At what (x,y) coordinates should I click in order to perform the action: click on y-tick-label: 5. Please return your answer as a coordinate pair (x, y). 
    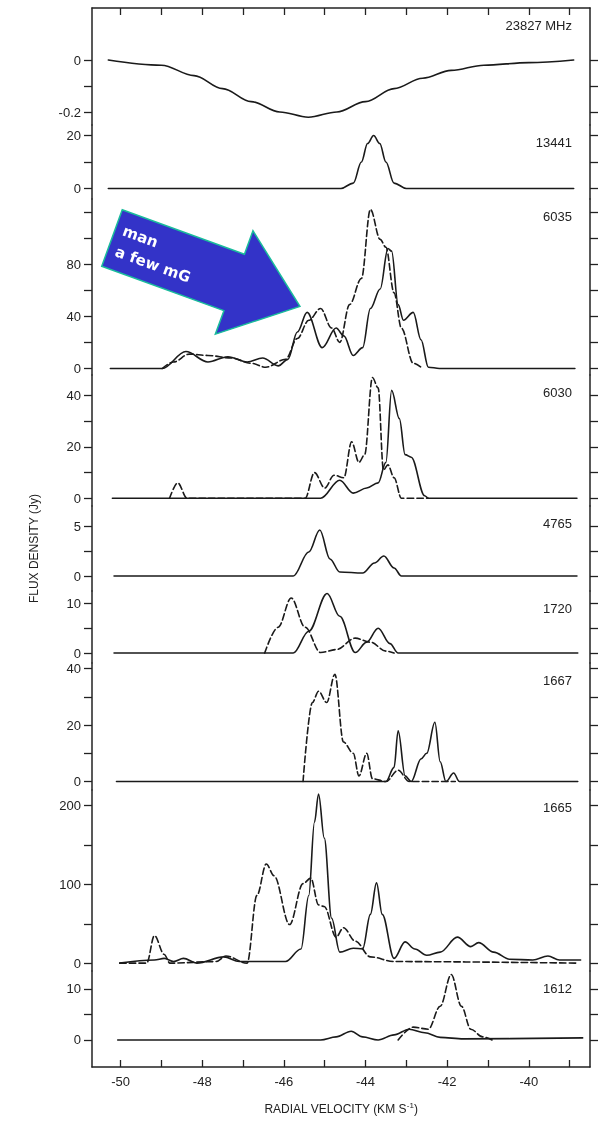
    Looking at the image, I should click on (77, 526).